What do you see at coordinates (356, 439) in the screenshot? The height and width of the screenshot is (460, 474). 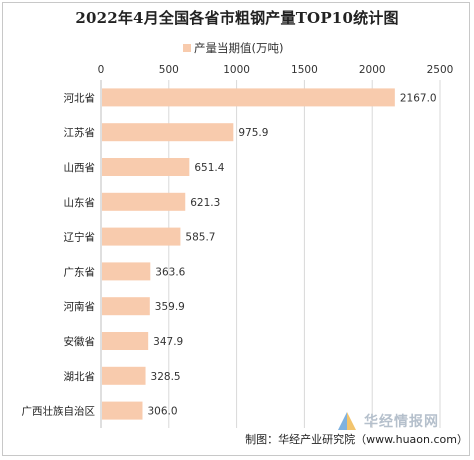 I see `source-note: 制图：华经产业研究院（www.huaon.com）` at bounding box center [356, 439].